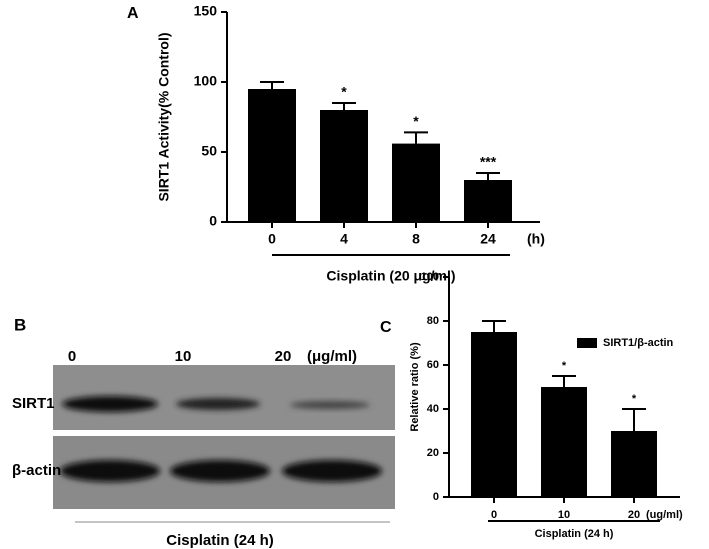  Describe the element at coordinates (638, 343) in the screenshot. I see `legend-label: SIRT1/β-actin` at that location.